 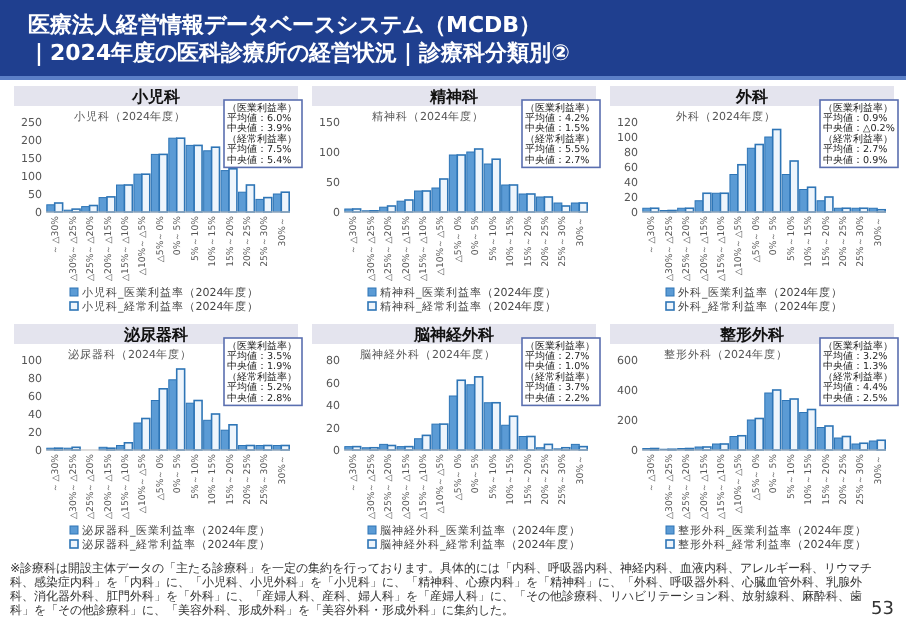 What do you see at coordinates (882, 610) in the screenshot?
I see `text: 53` at bounding box center [882, 610].